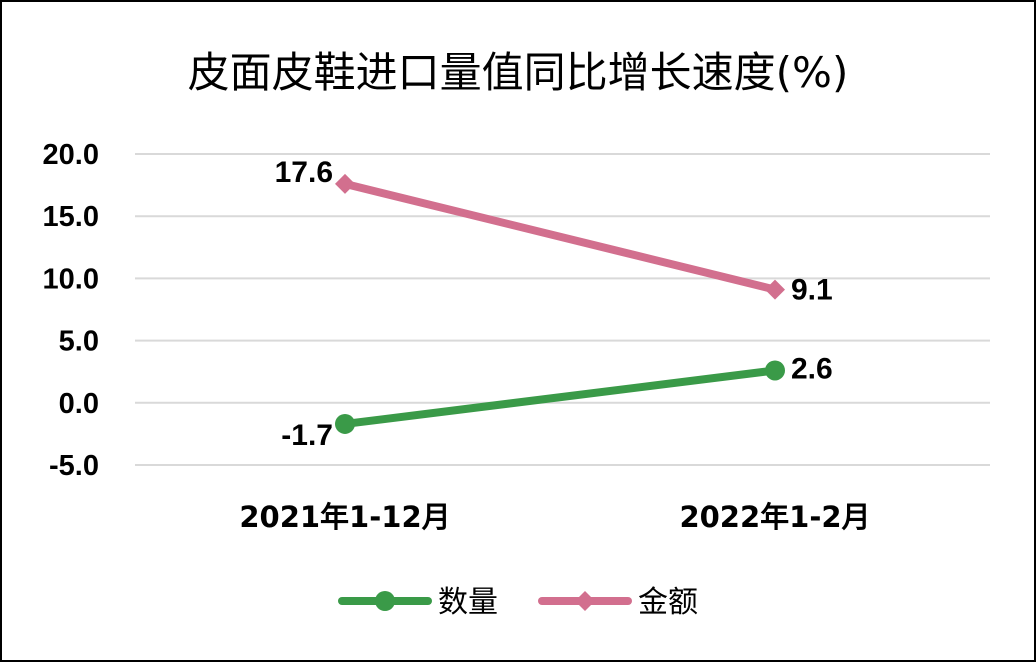 The height and width of the screenshot is (662, 1036). What do you see at coordinates (418, 602) in the screenshot?
I see `legend-item-1: 数量` at bounding box center [418, 602].